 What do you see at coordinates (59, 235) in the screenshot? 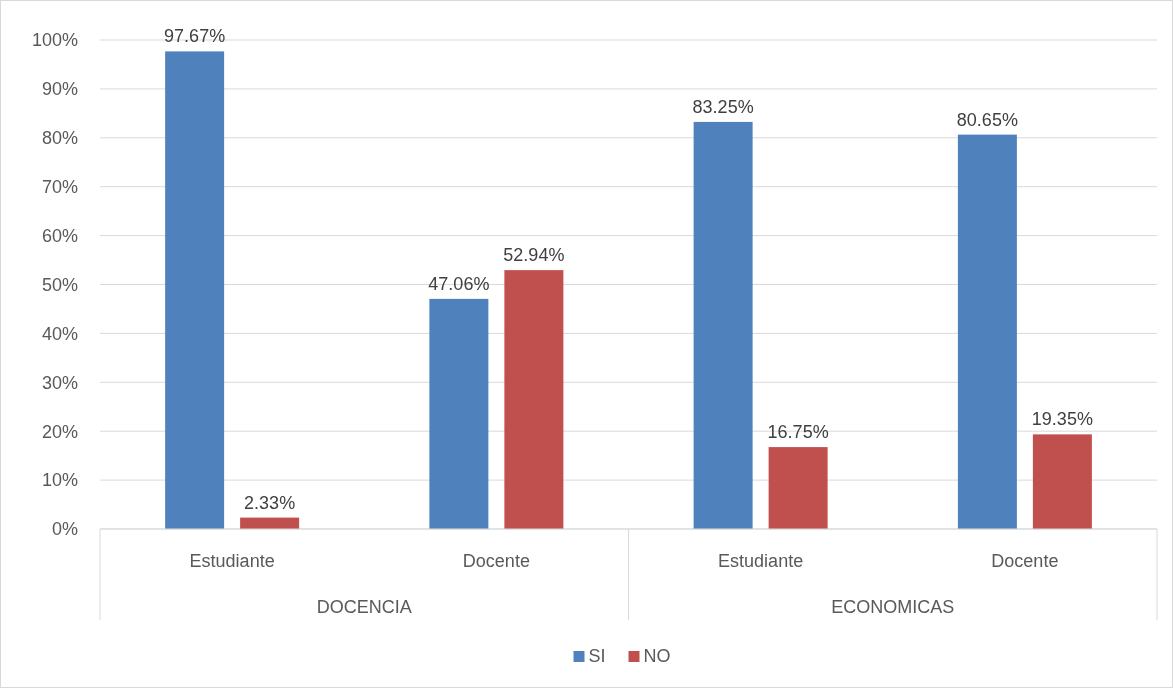
I see `y-tick-label: 60%` at bounding box center [59, 235].